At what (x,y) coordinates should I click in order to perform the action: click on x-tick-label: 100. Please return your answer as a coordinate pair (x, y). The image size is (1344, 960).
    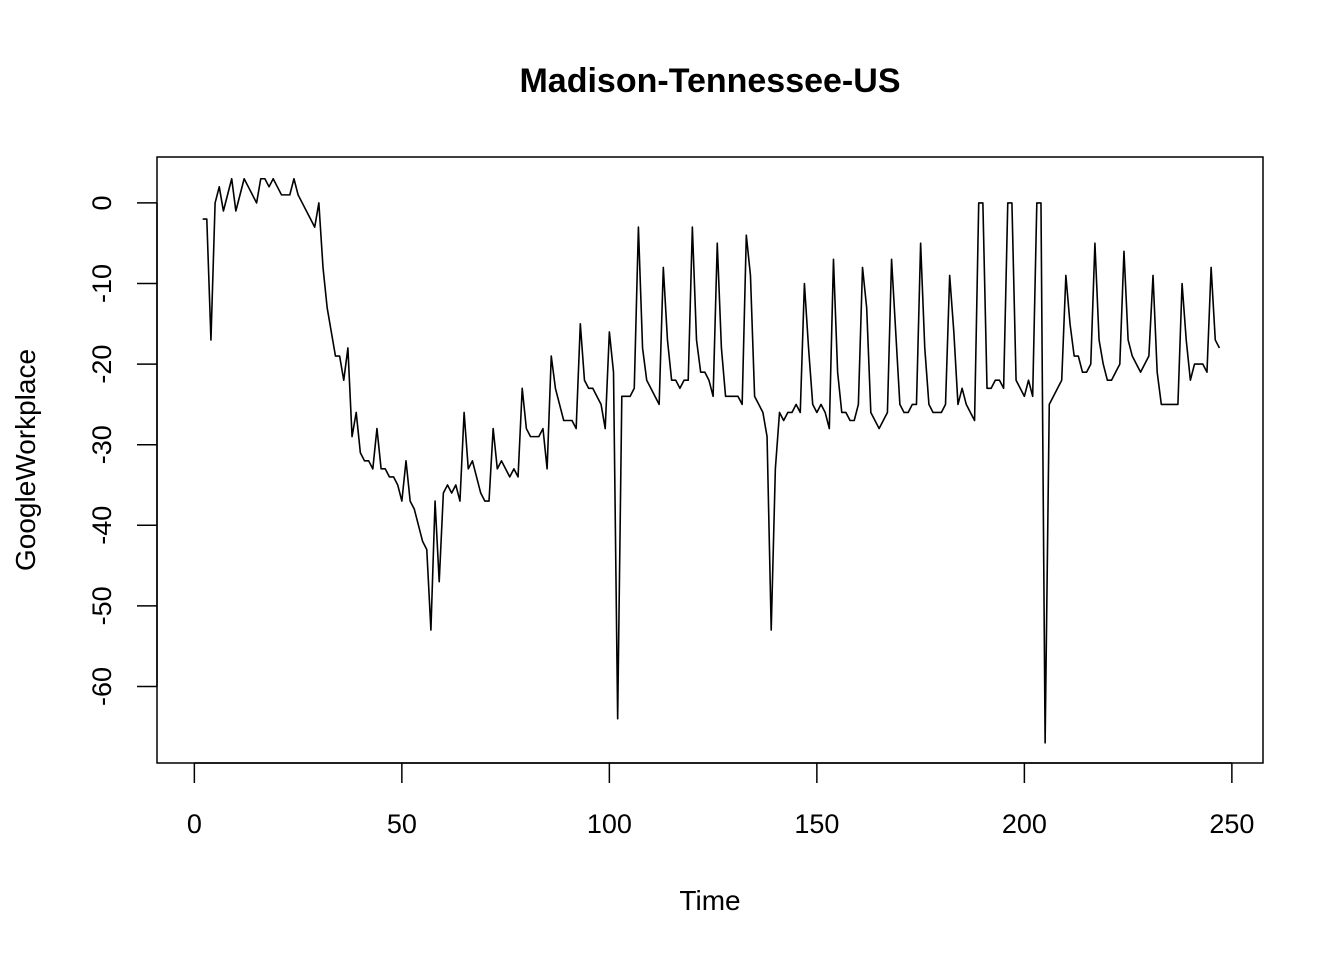
    Looking at the image, I should click on (609, 824).